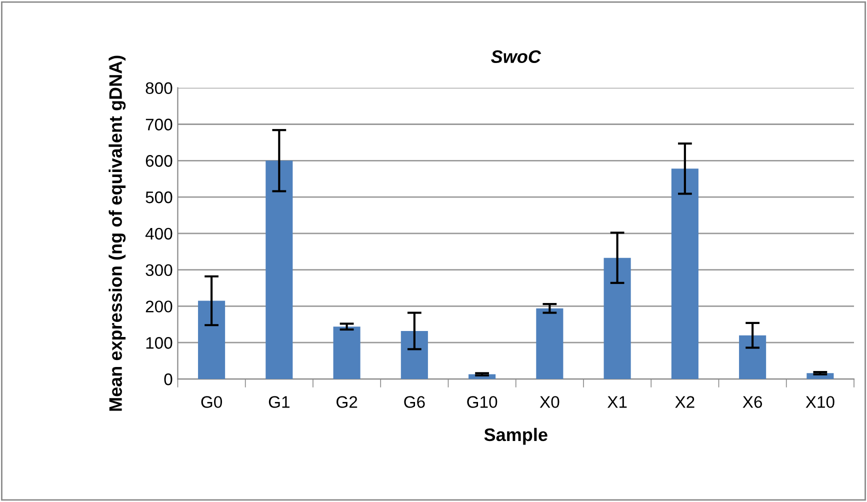  I want to click on y-tick-label: 0, so click(168, 379).